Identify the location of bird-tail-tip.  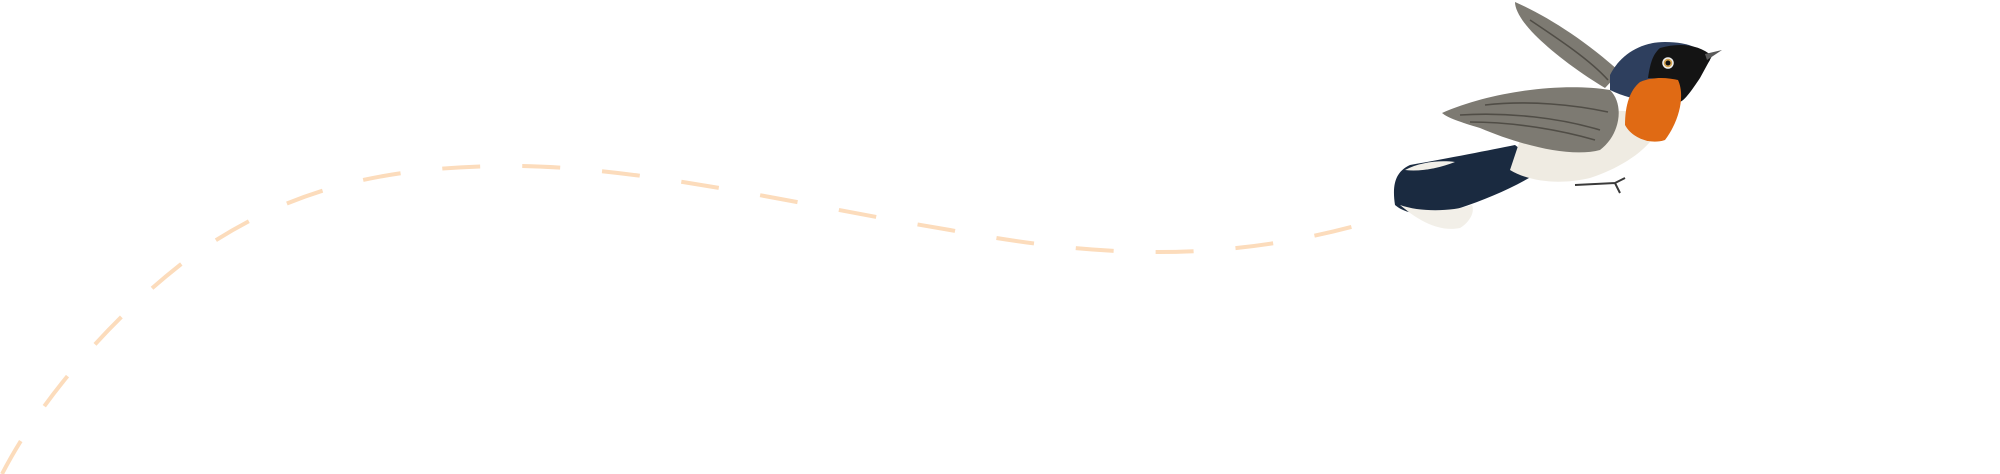
(1436, 217).